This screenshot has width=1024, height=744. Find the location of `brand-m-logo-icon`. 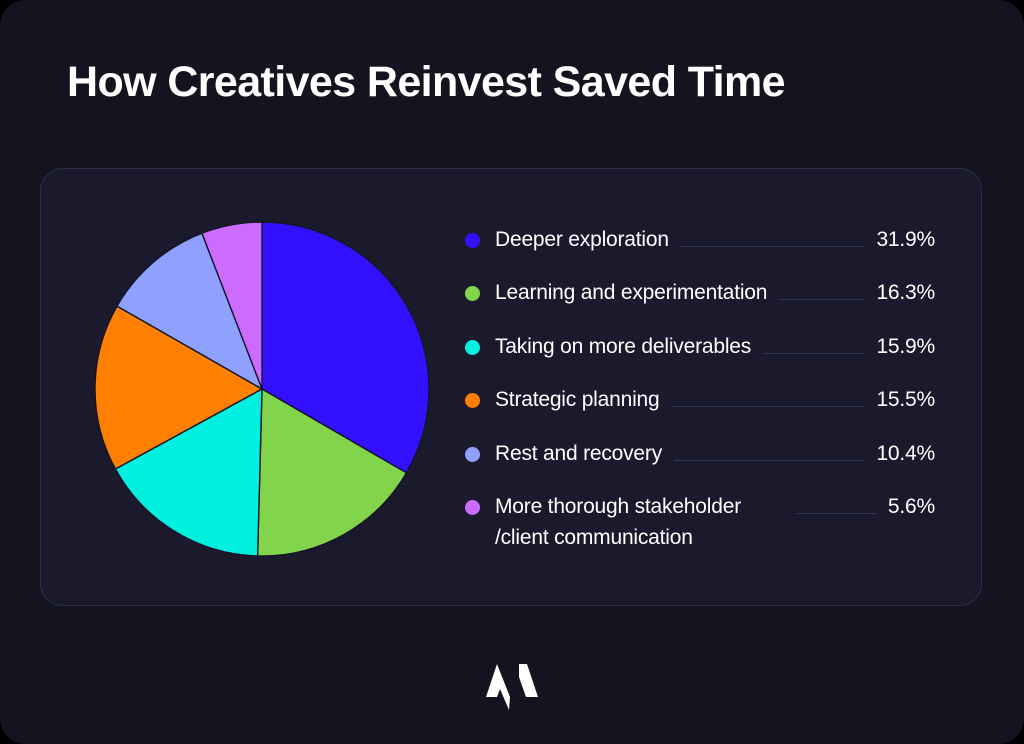

brand-m-logo-icon is located at coordinates (512, 687).